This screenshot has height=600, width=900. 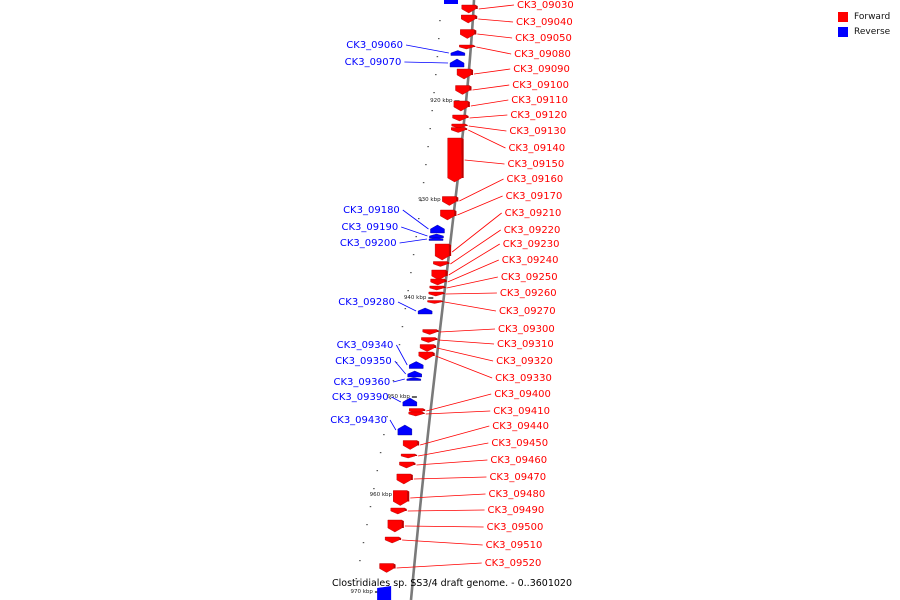 What do you see at coordinates (360, 397) in the screenshot?
I see `reverse-gene-label: CK3_09390` at bounding box center [360, 397].